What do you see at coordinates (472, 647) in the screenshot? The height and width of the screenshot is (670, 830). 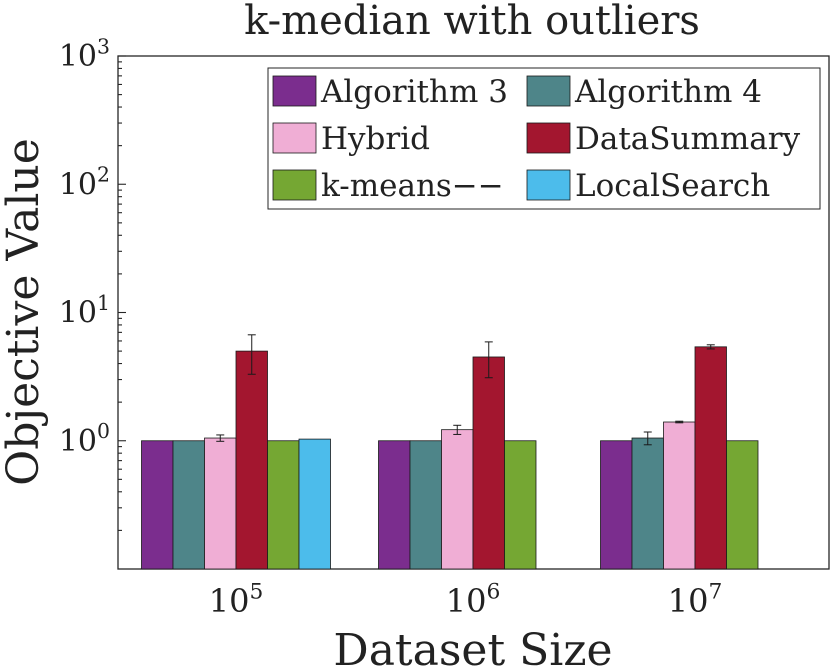 I see `x-axis-label: Dataset Size` at bounding box center [472, 647].